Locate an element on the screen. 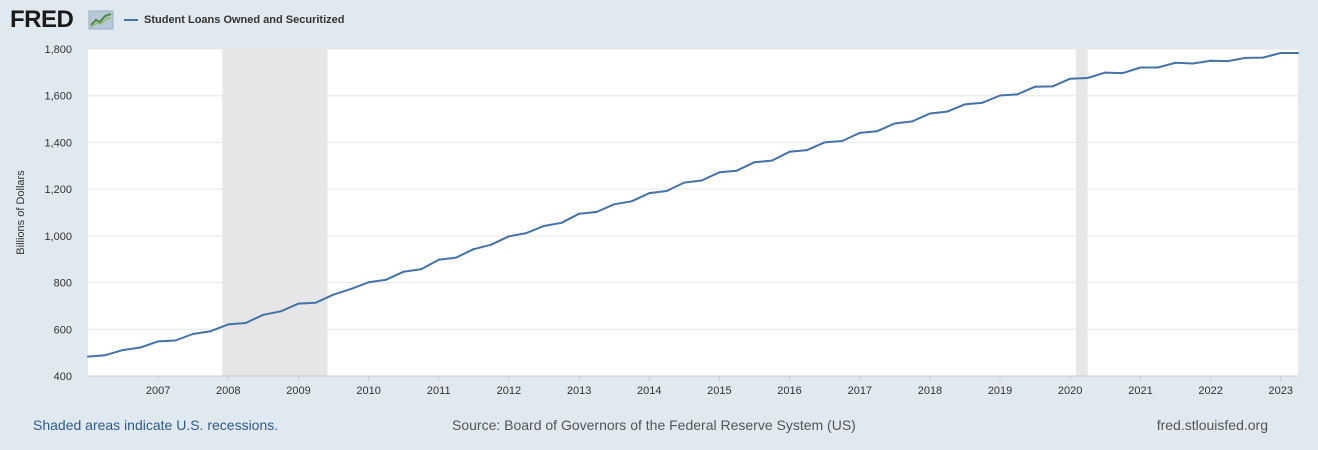 Image resolution: width=1318 pixels, height=450 pixels. fred-logo: FRED is located at coordinates (42, 19).